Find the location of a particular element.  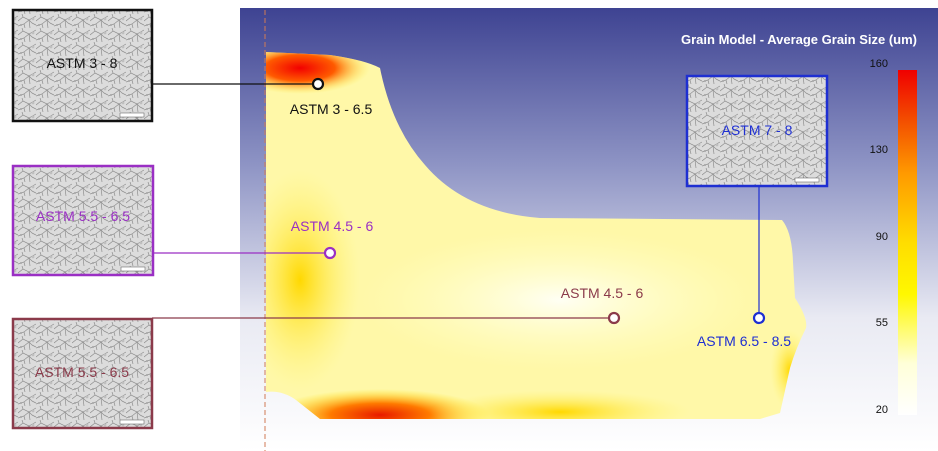

inset-right-label: ASTM 7 - 8 is located at coordinates (757, 130).